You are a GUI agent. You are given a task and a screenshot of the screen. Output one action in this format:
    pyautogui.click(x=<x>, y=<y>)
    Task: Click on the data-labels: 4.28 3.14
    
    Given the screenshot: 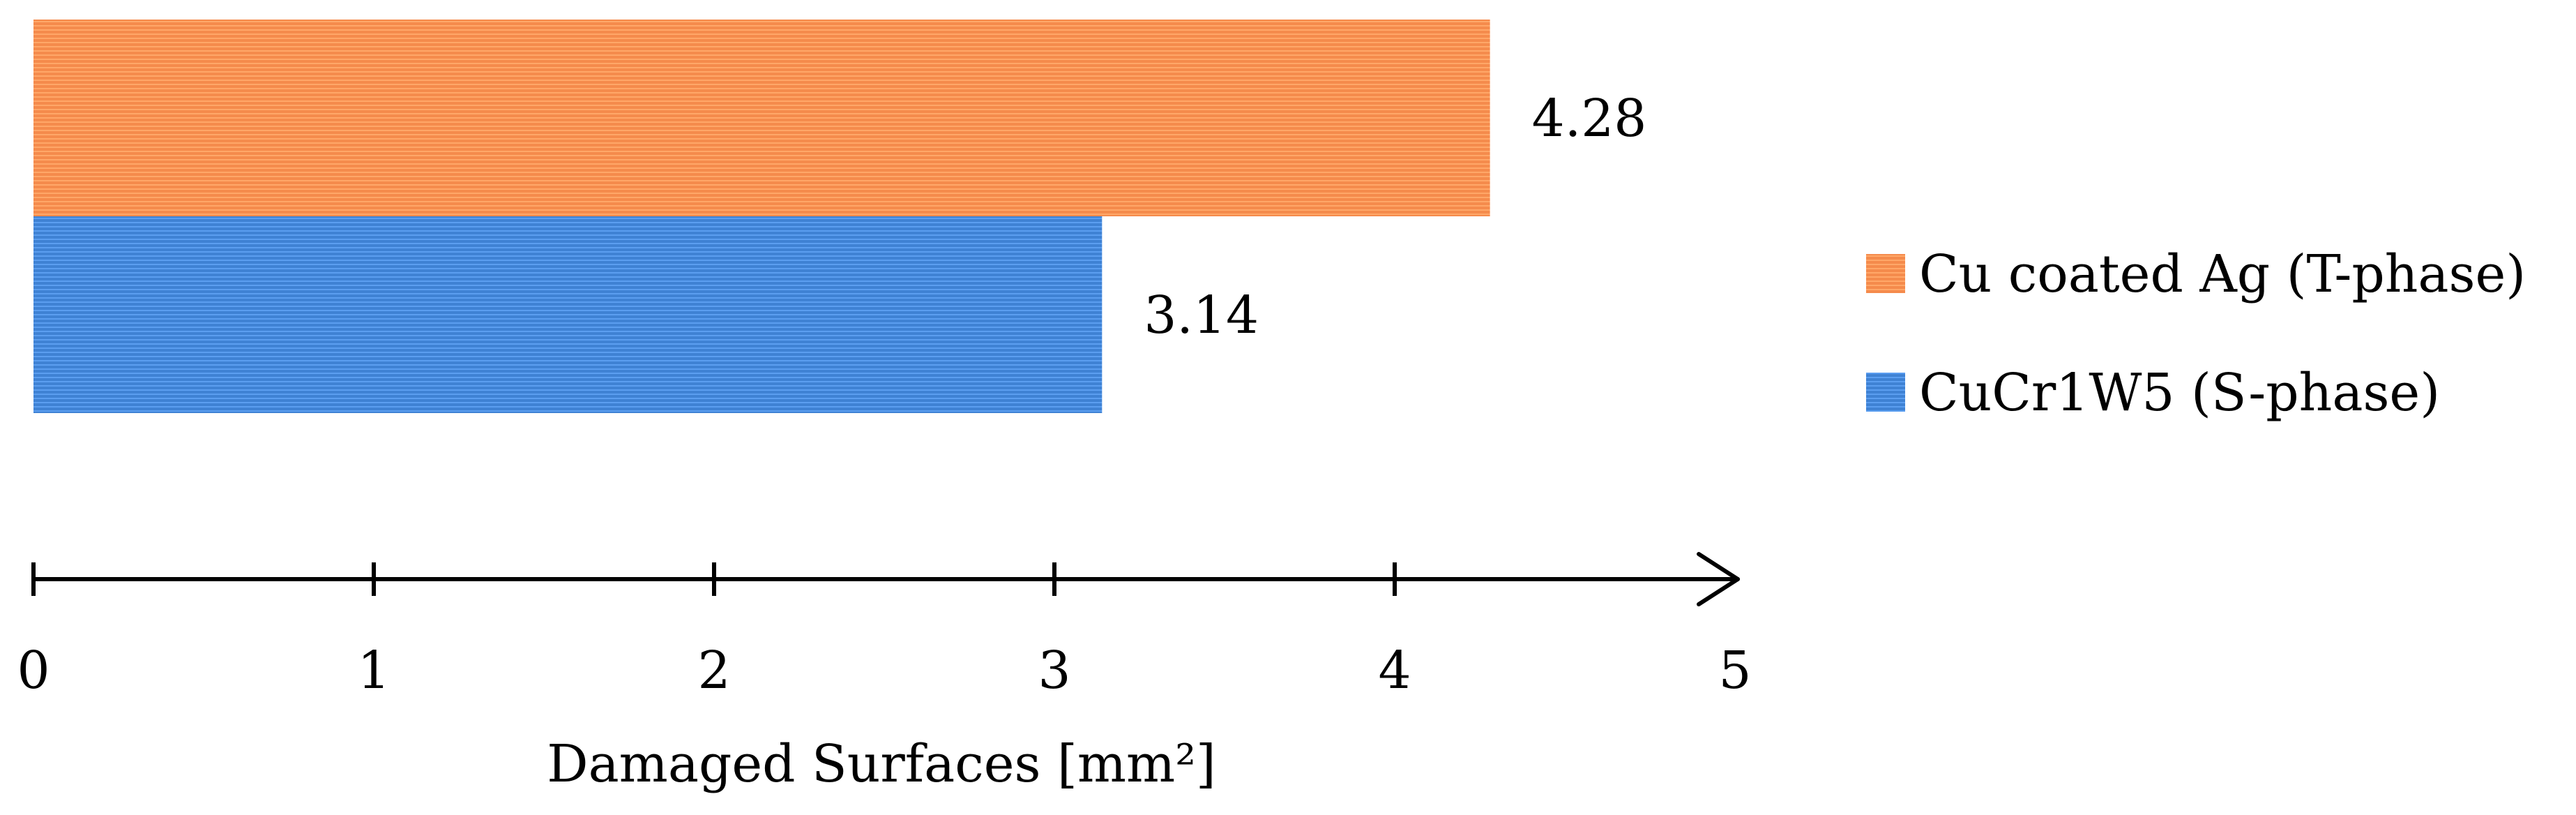 What is the action you would take?
    pyautogui.click(x=1395, y=217)
    